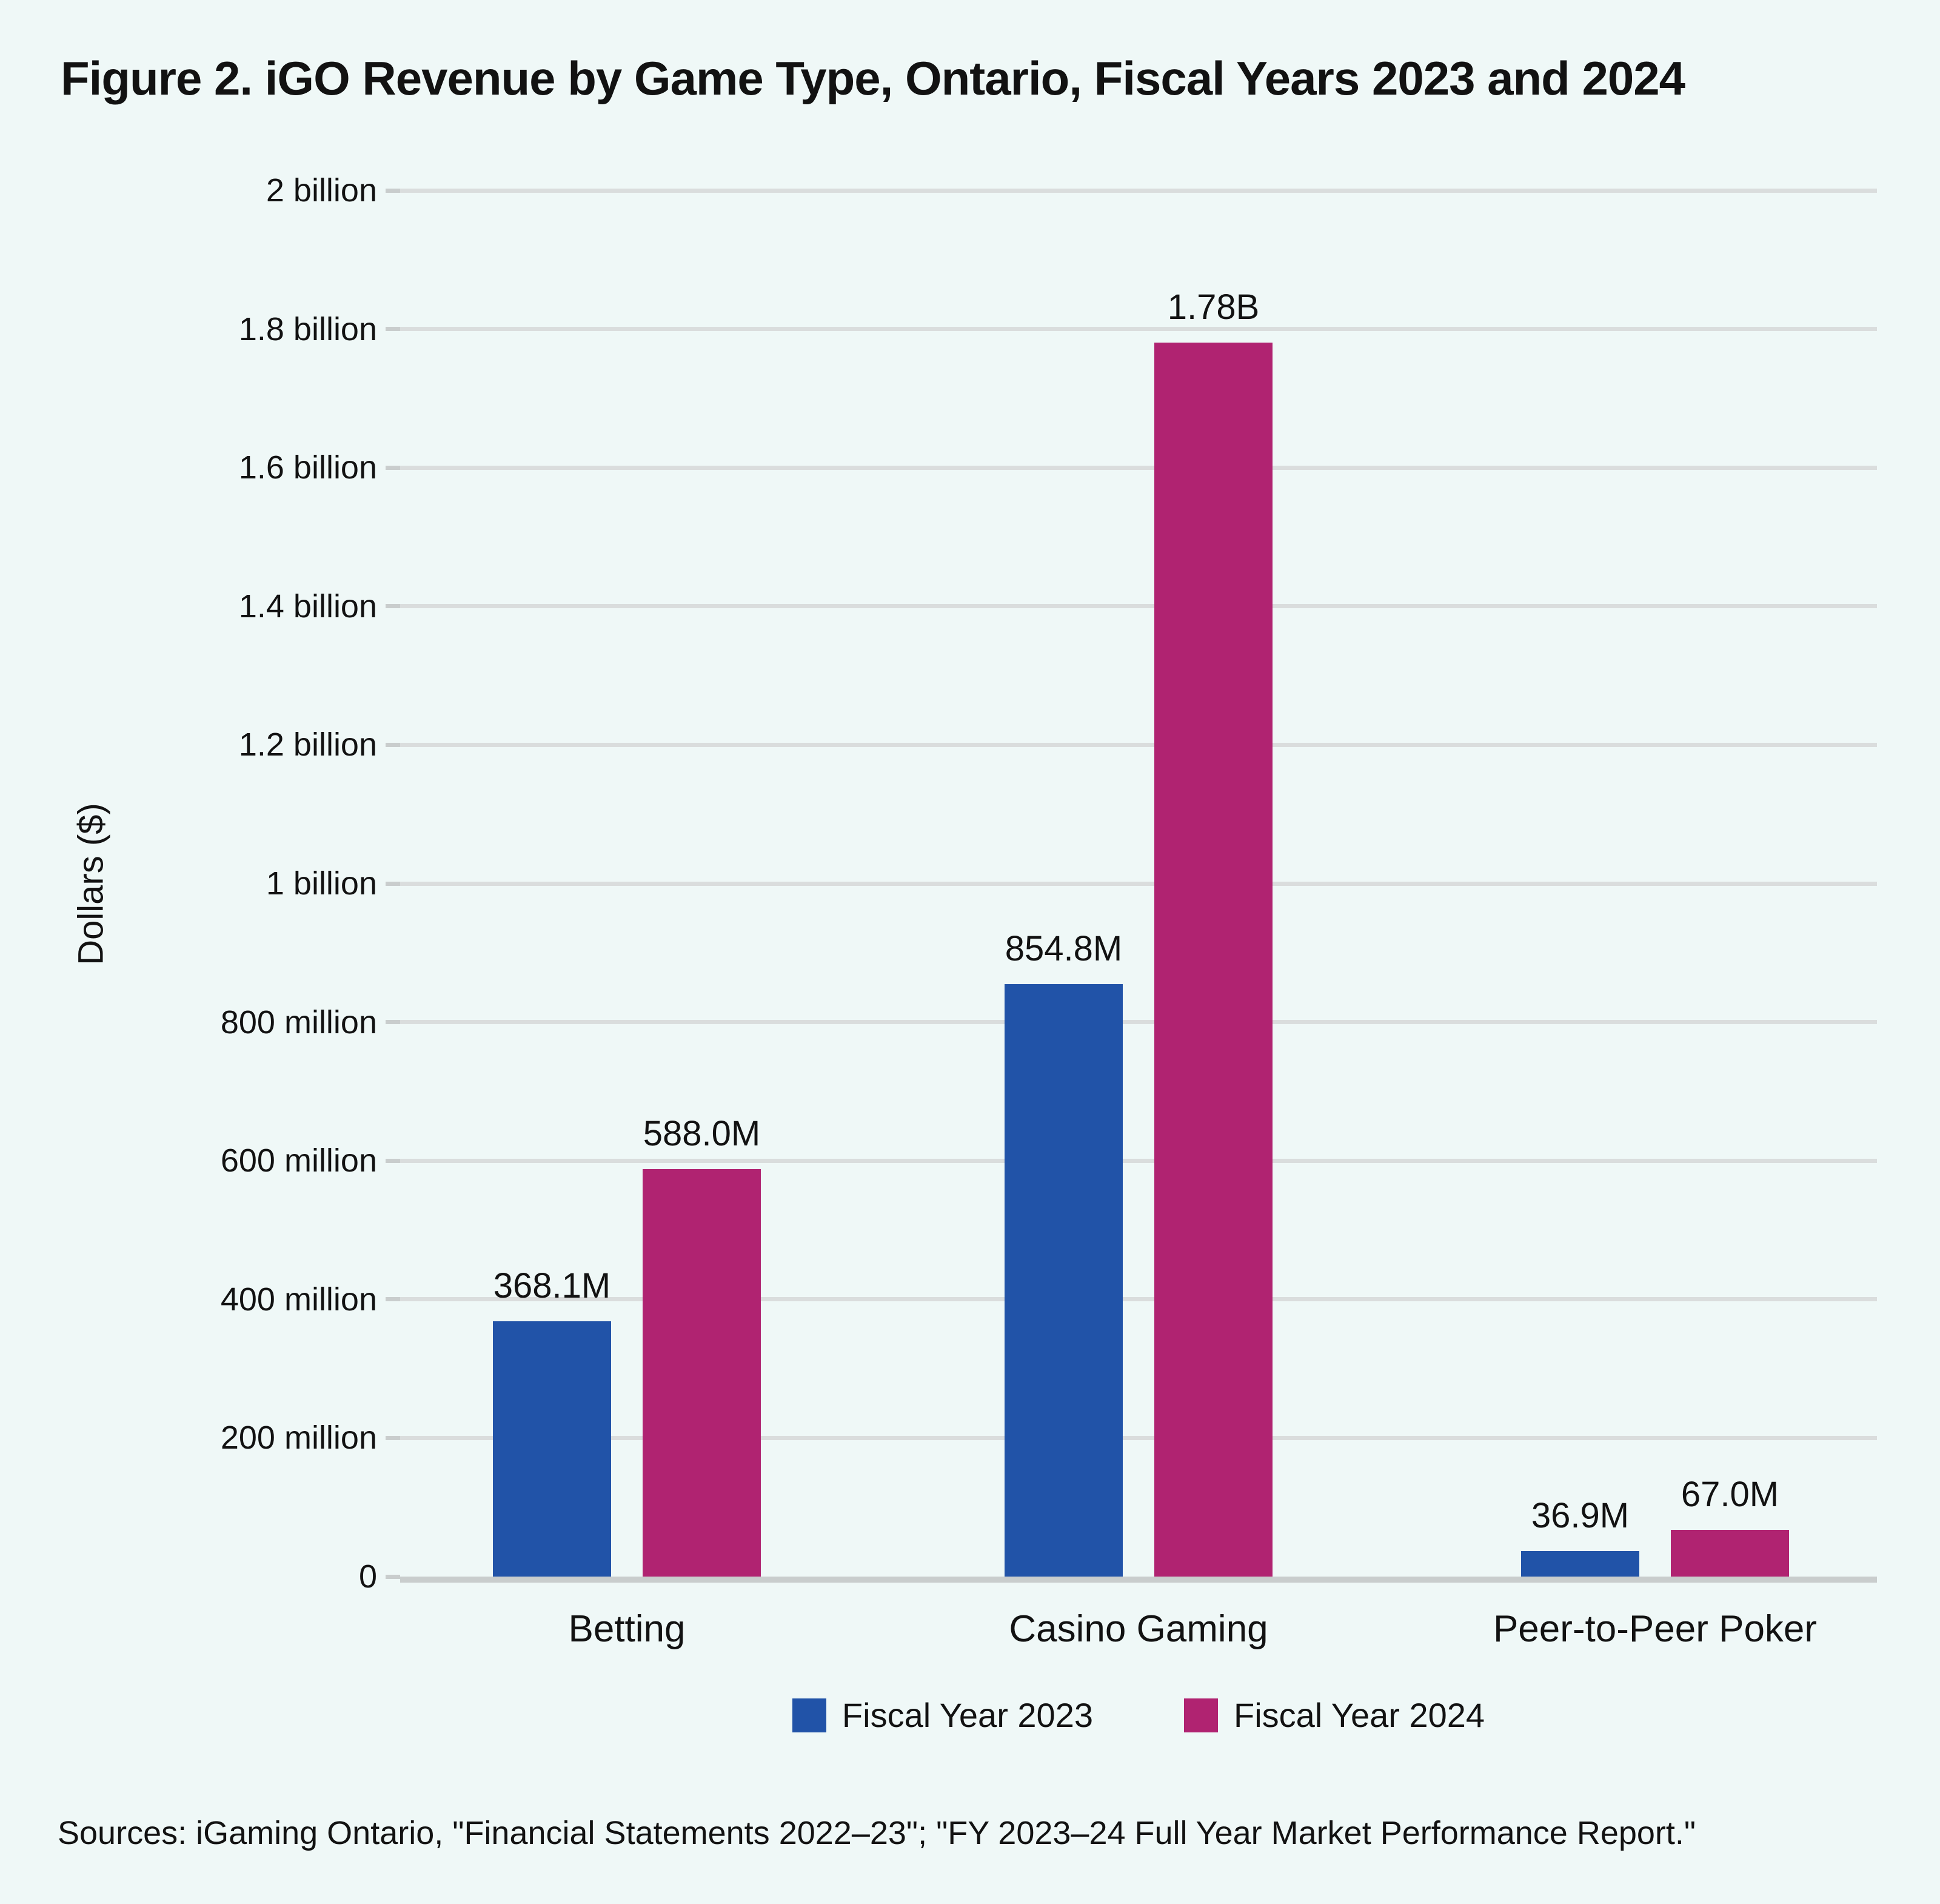  What do you see at coordinates (393, 606) in the screenshot?
I see `y-tick-mark-1-4-billion` at bounding box center [393, 606].